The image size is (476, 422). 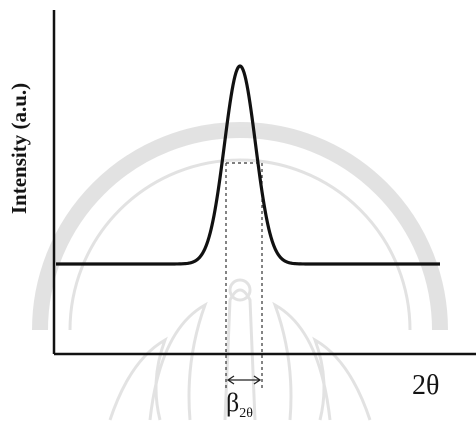 What do you see at coordinates (426, 385) in the screenshot?
I see `x-axis-label: 2θ` at bounding box center [426, 385].